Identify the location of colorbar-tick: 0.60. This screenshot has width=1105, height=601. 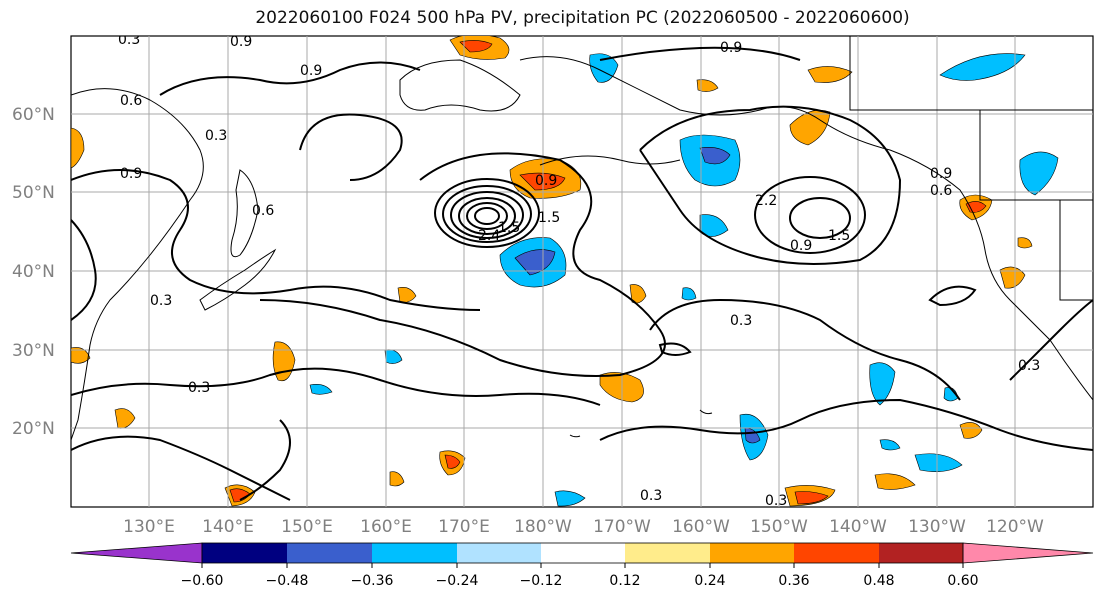
(962, 581).